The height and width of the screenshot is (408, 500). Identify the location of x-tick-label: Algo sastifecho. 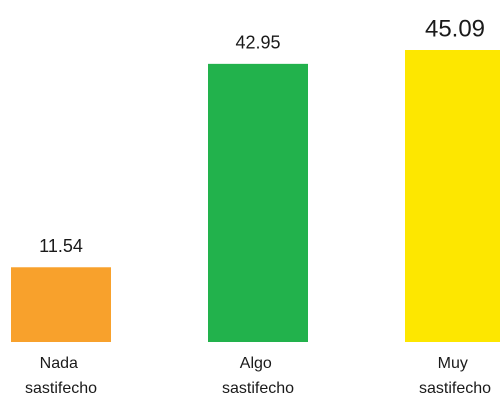
(258, 376).